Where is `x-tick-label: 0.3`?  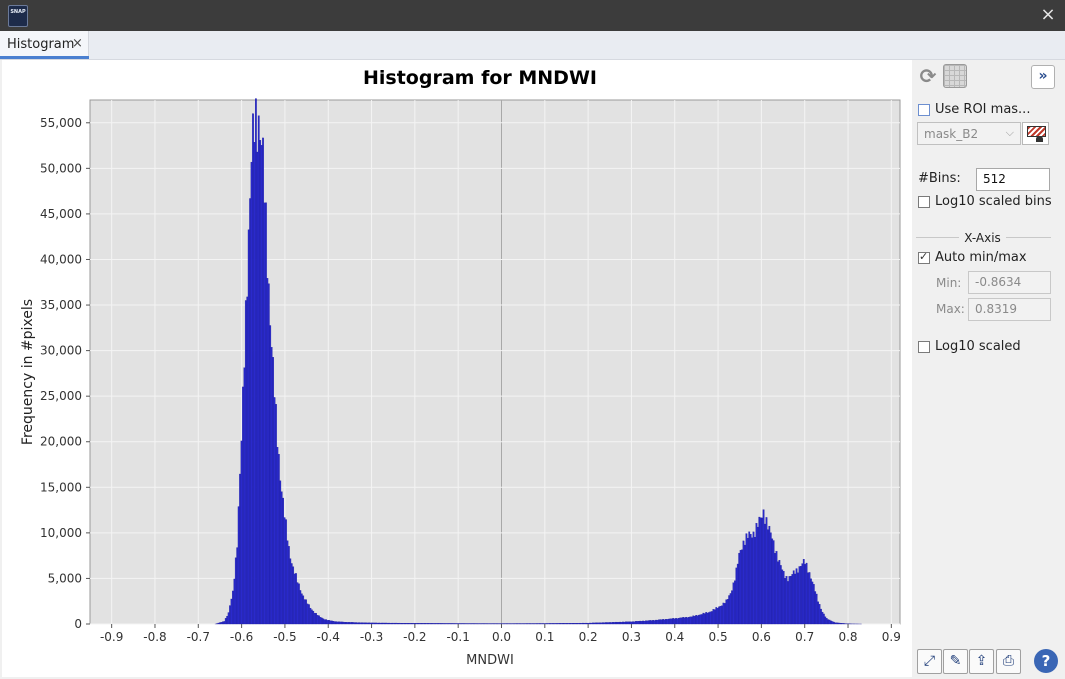 x-tick-label: 0.3 is located at coordinates (631, 637).